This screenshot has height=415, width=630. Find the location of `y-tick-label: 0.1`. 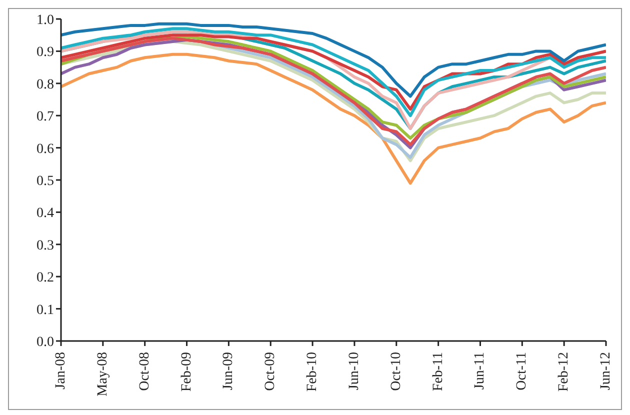

y-tick-label: 0.1 is located at coordinates (45, 310).